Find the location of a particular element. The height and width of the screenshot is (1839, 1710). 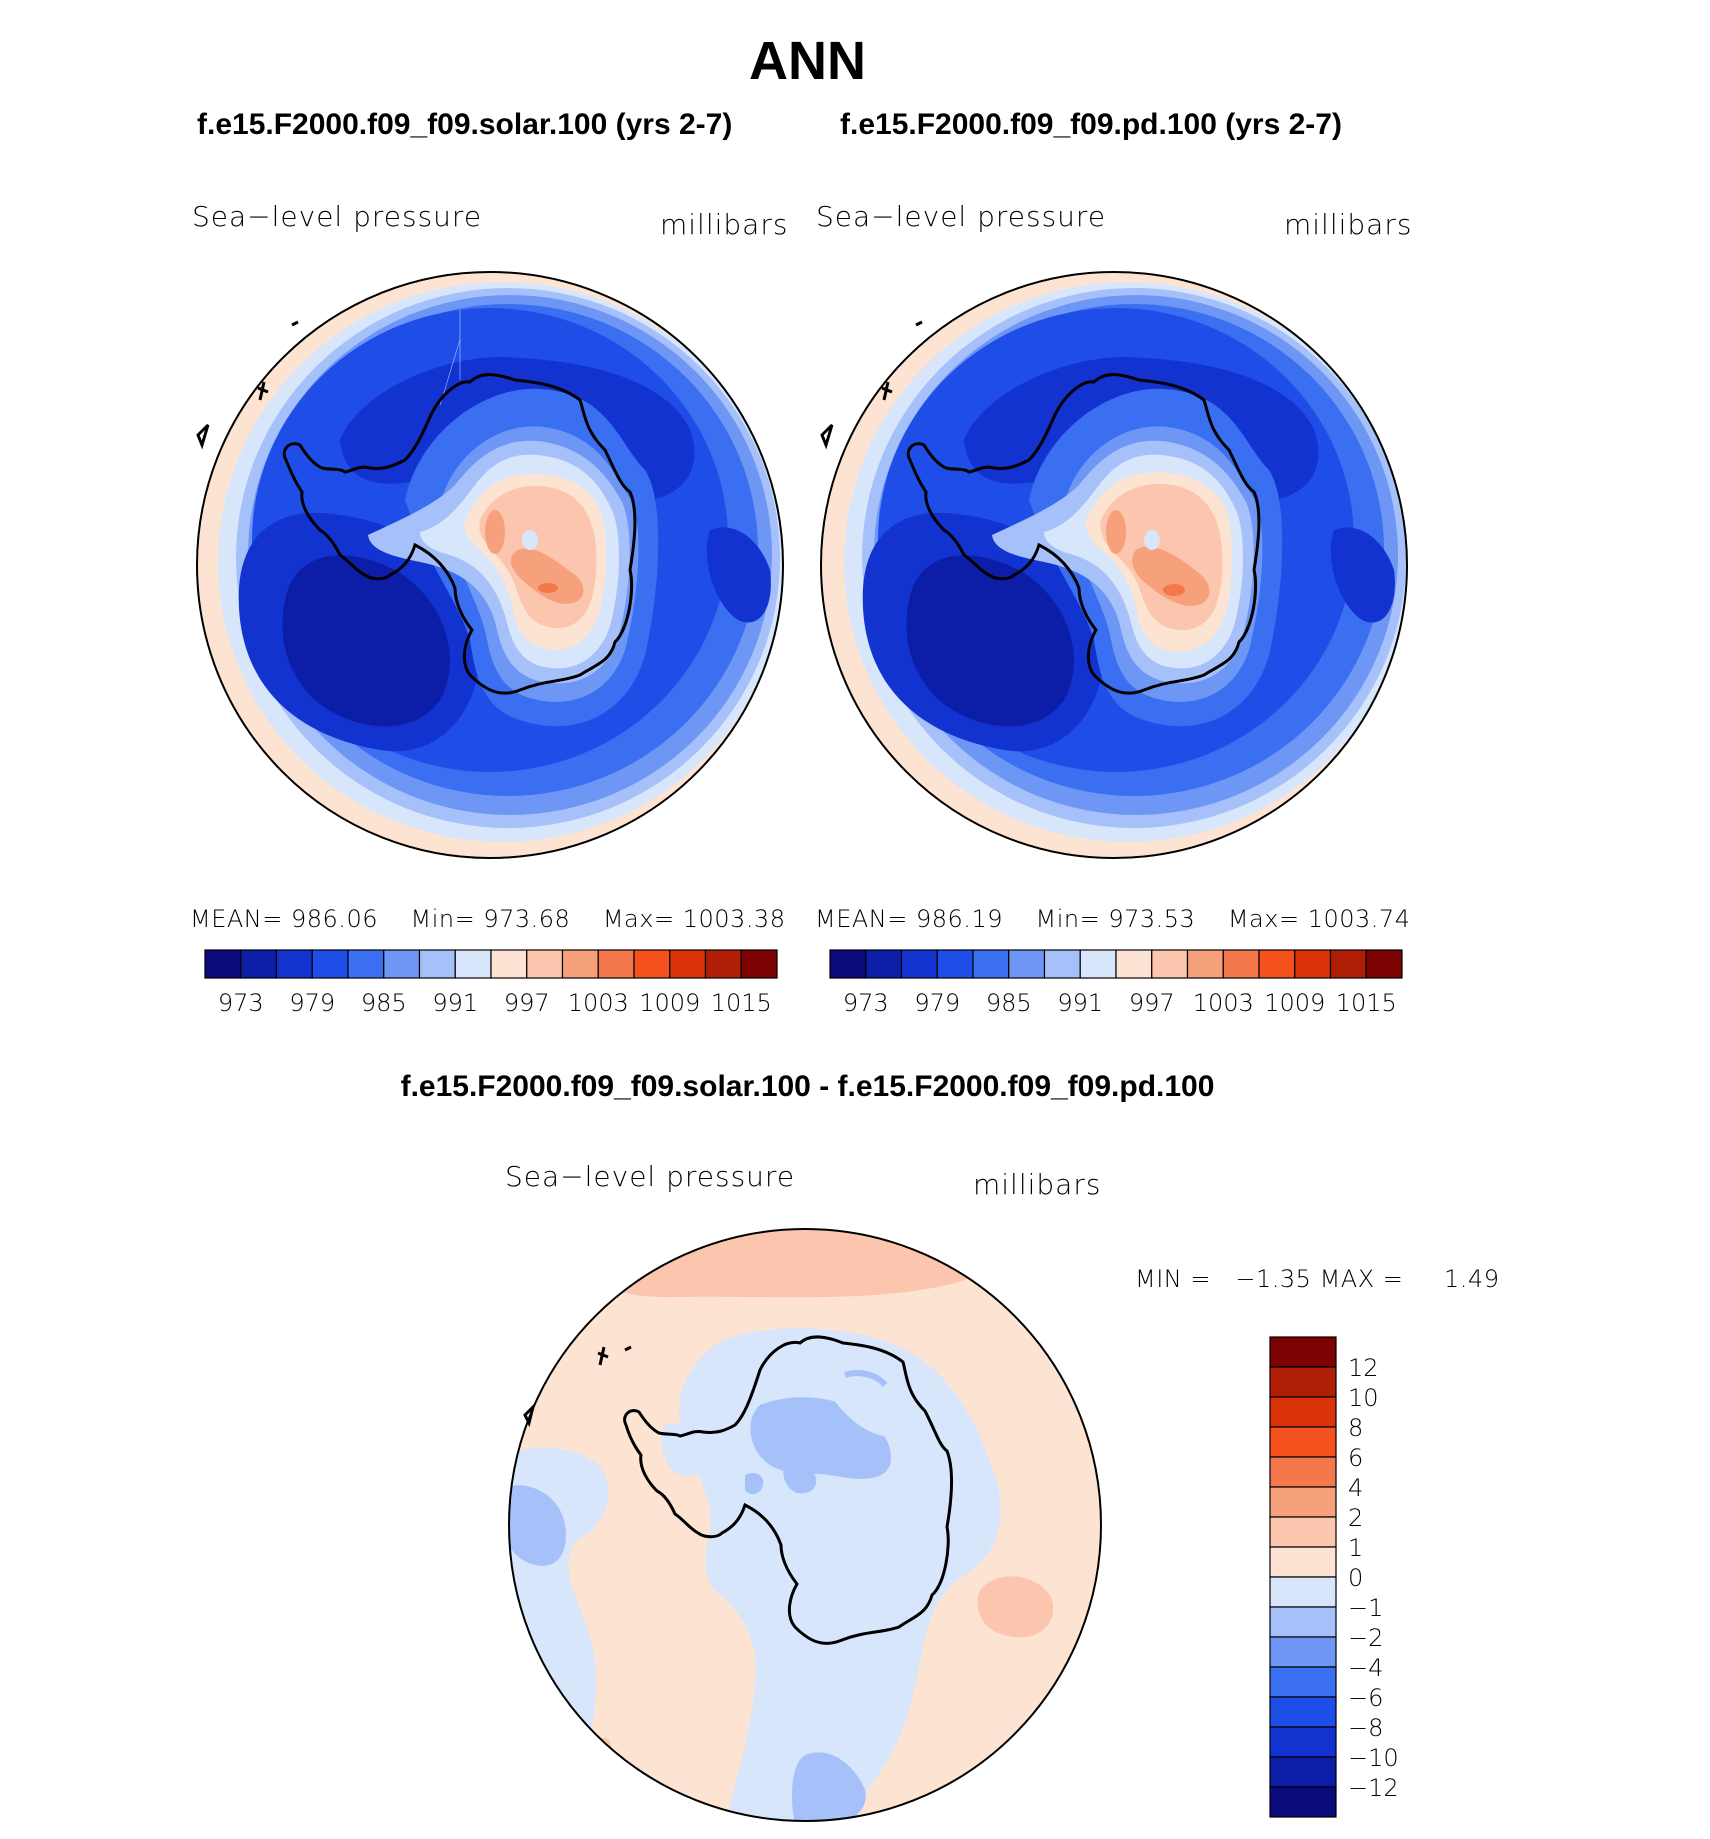

panel1-units-label: millibars is located at coordinates (724, 224).